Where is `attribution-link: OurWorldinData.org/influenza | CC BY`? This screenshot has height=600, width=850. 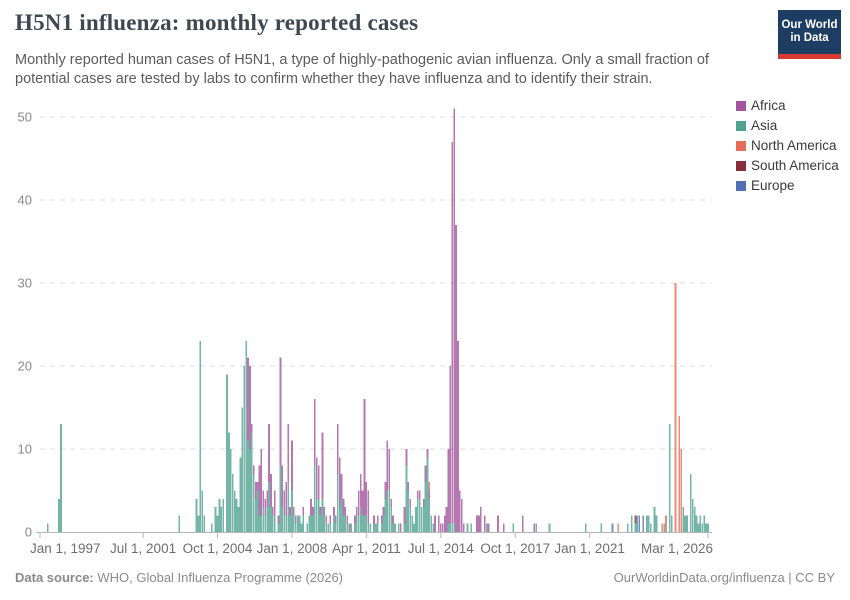 attribution-link: OurWorldinData.org/influenza | CC BY is located at coordinates (724, 577).